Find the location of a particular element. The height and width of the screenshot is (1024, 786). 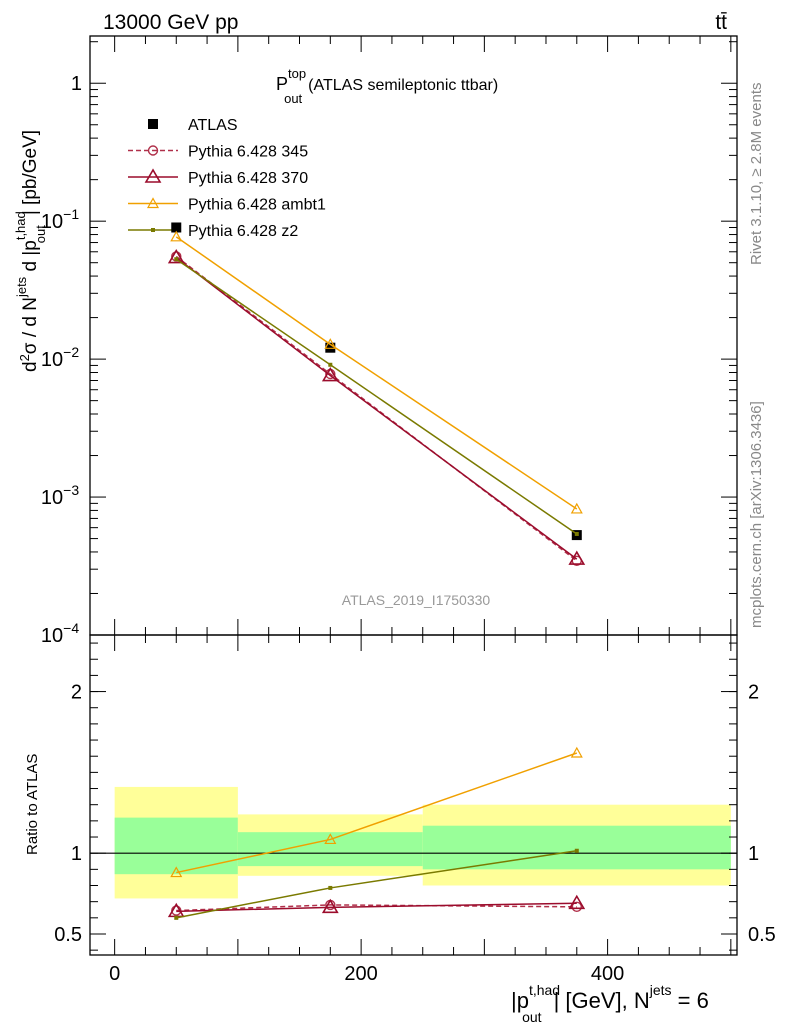

x-tick-label: 200 is located at coordinates (360, 974).